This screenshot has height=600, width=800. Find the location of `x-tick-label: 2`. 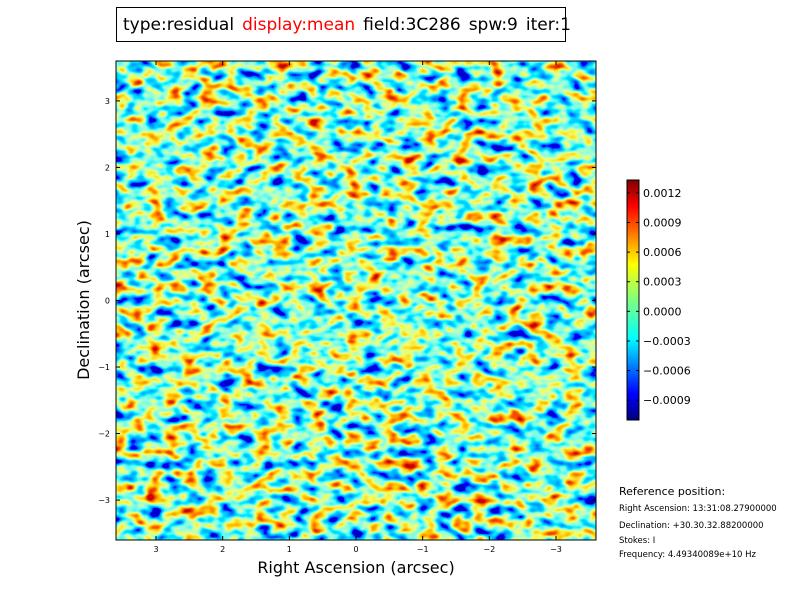

x-tick-label: 2 is located at coordinates (222, 549).